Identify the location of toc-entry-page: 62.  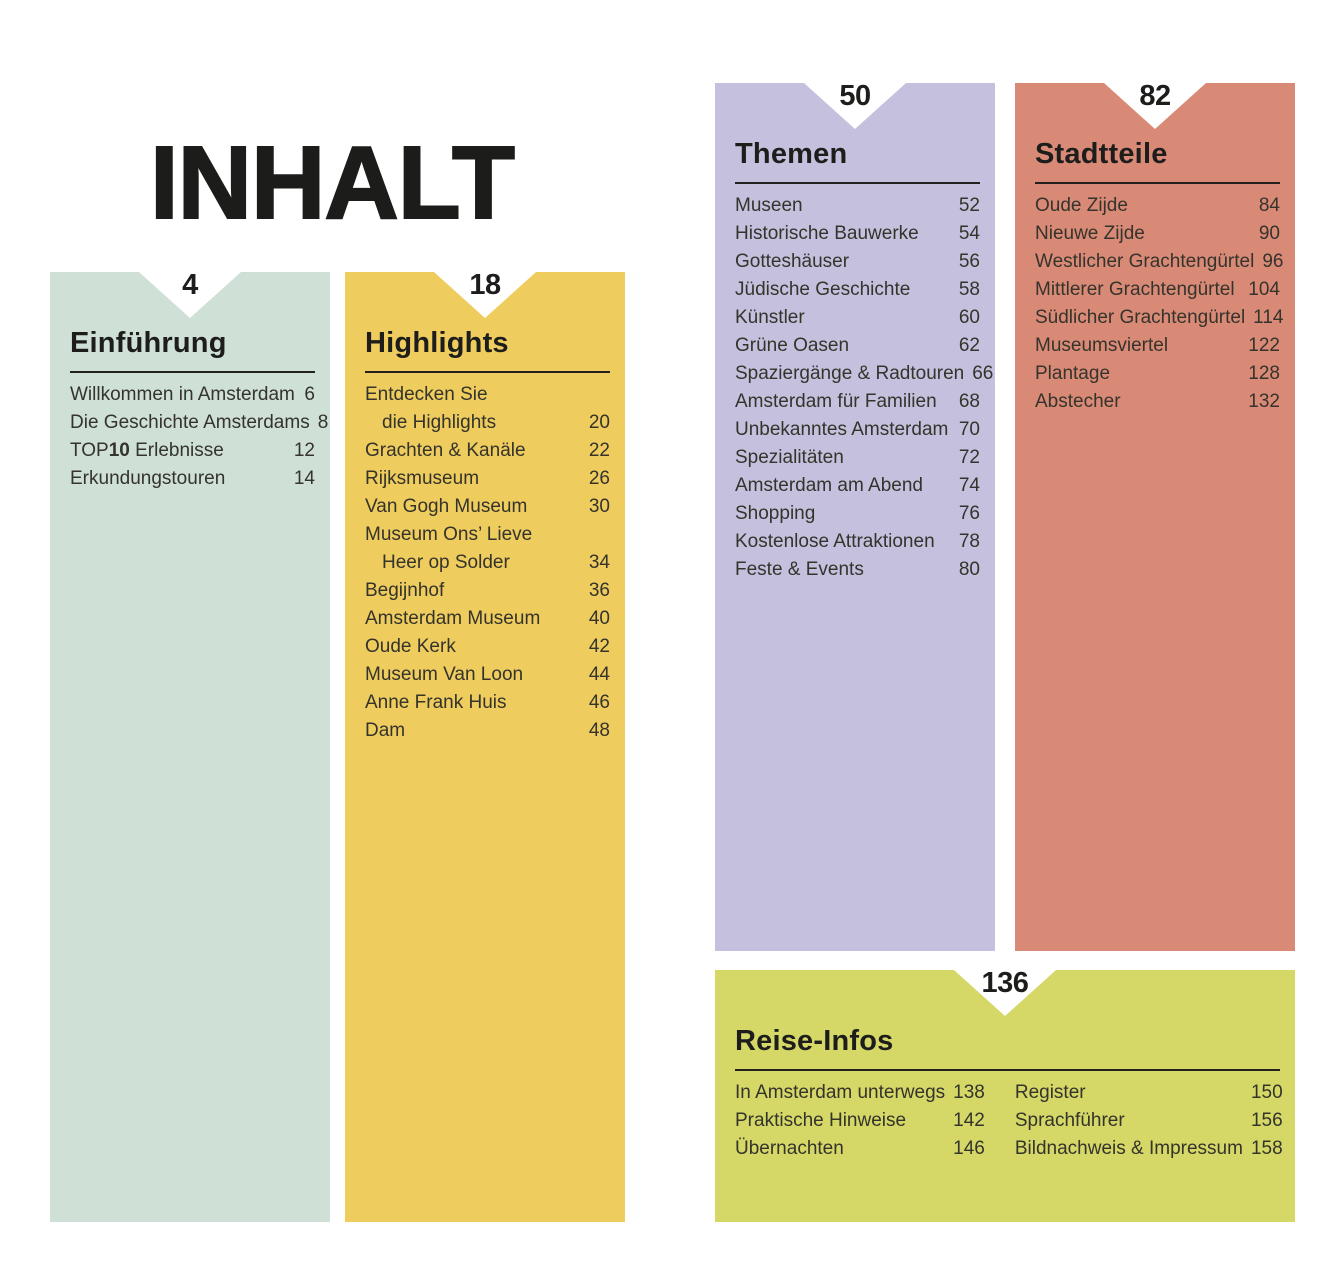
(969, 345).